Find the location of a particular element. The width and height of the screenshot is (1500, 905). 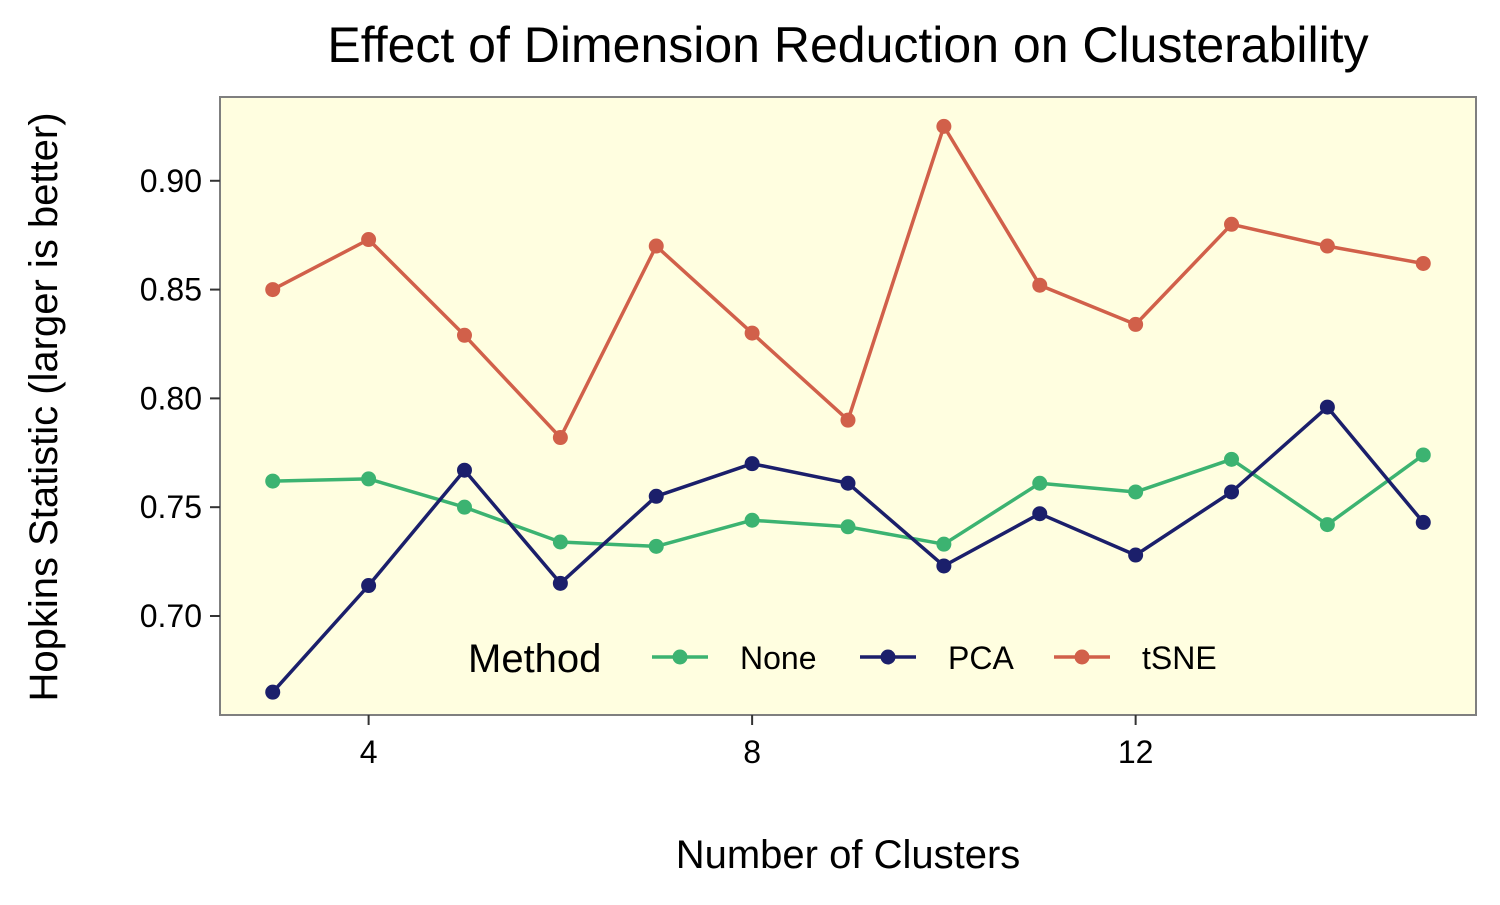

x-tick-label: 8 is located at coordinates (752, 752).